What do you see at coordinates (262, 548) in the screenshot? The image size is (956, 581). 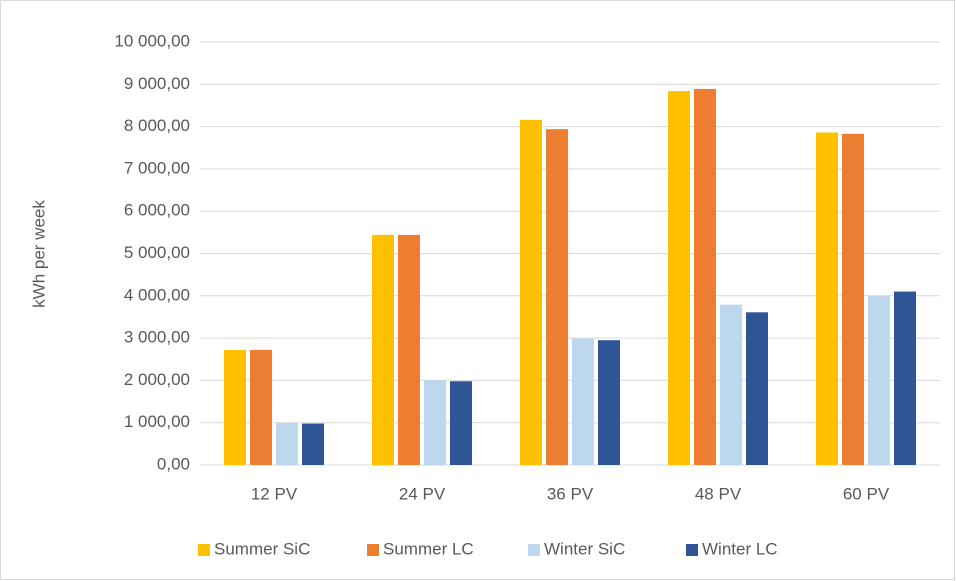 I see `legend-label: Summer SiC` at bounding box center [262, 548].